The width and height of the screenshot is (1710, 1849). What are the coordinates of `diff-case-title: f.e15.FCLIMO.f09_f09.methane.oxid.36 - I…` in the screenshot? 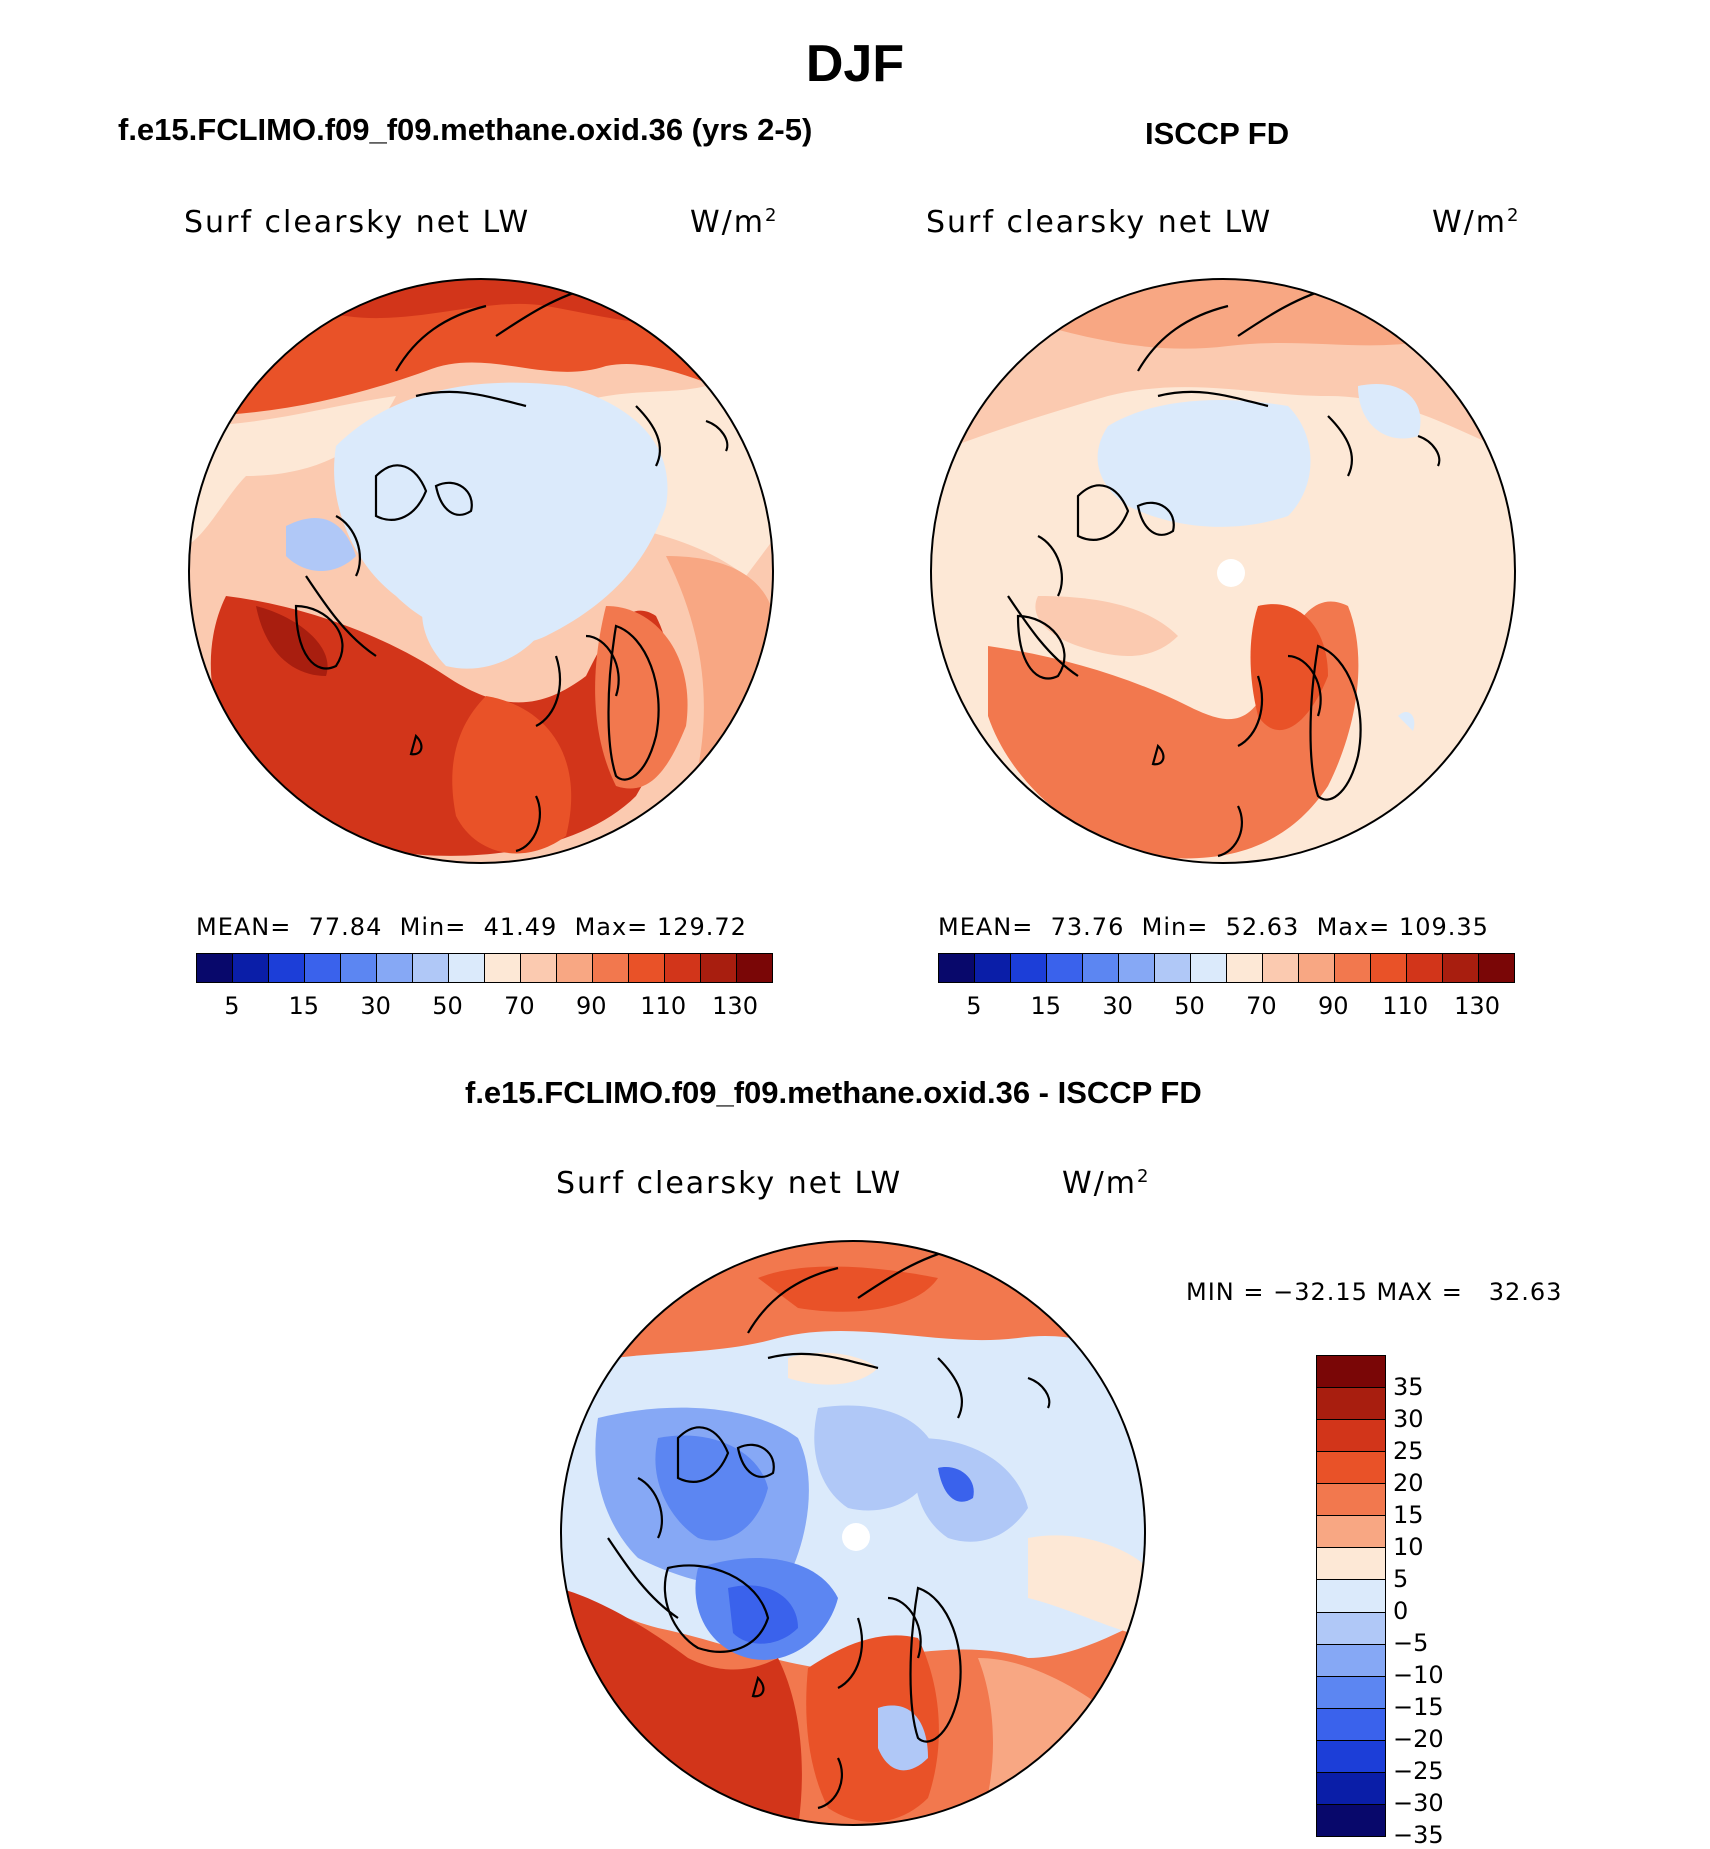 It's located at (833, 1092).